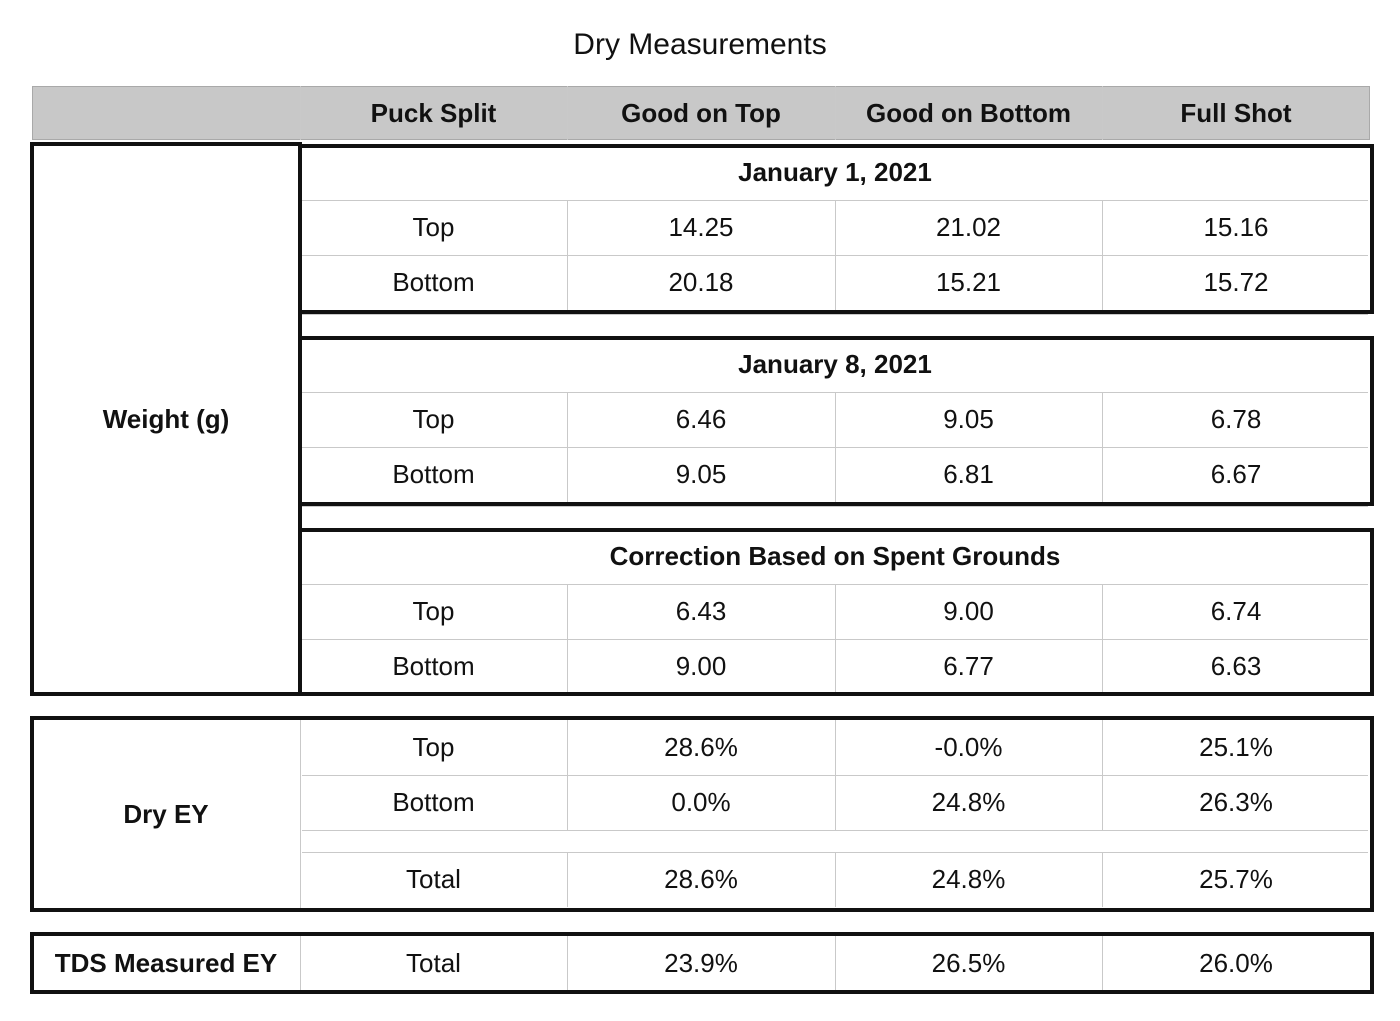  I want to click on value-cell: 0.0%, so click(701, 802).